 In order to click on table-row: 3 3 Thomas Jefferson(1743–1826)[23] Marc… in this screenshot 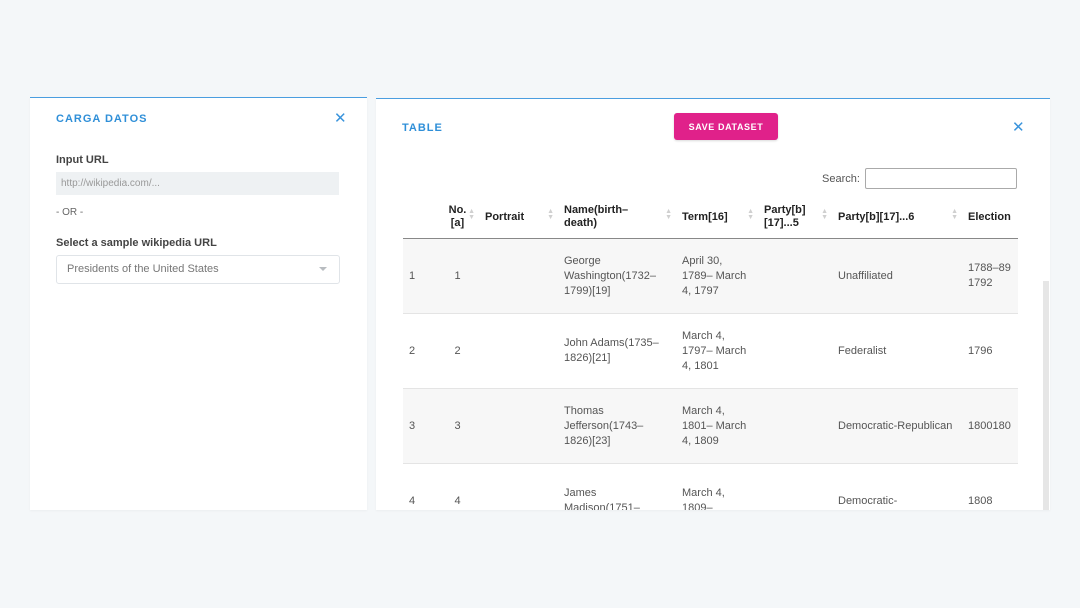, I will do `click(710, 426)`.